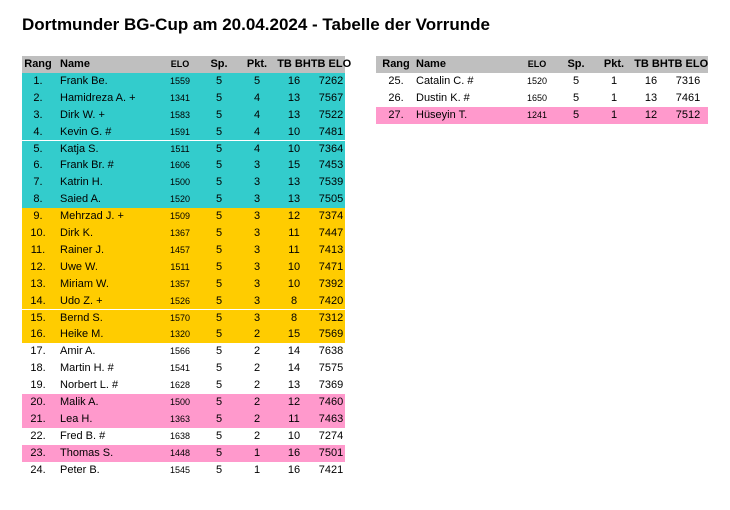 The image size is (730, 510). Describe the element at coordinates (87, 452) in the screenshot. I see `cell: Thomas S.` at that location.